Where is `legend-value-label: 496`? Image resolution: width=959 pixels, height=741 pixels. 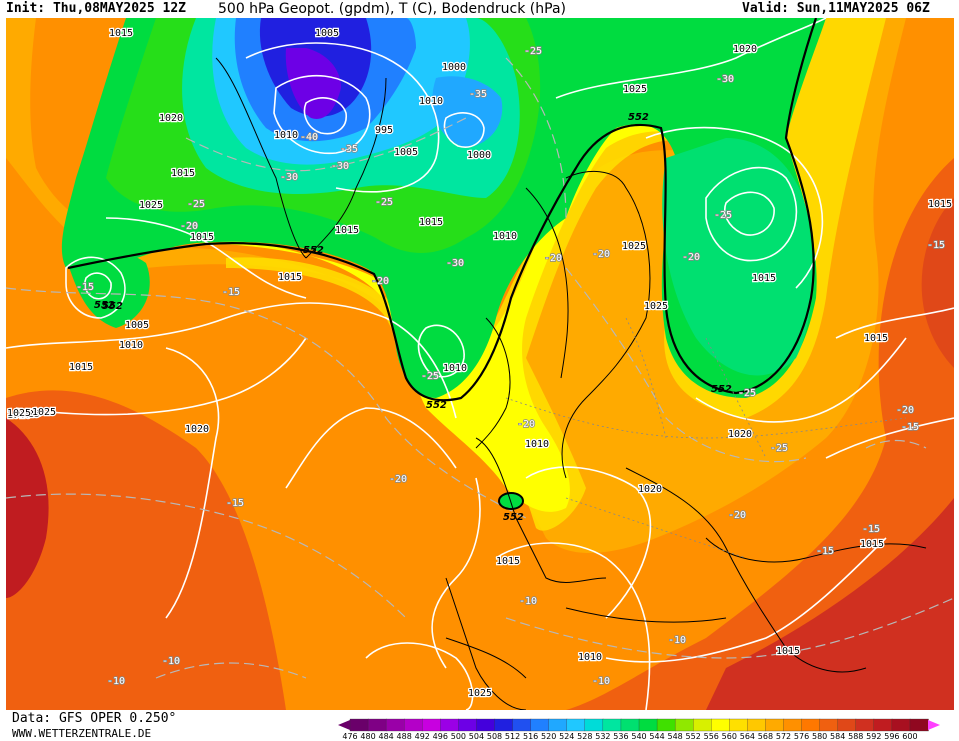 legend-value-label: 496 is located at coordinates (440, 735).